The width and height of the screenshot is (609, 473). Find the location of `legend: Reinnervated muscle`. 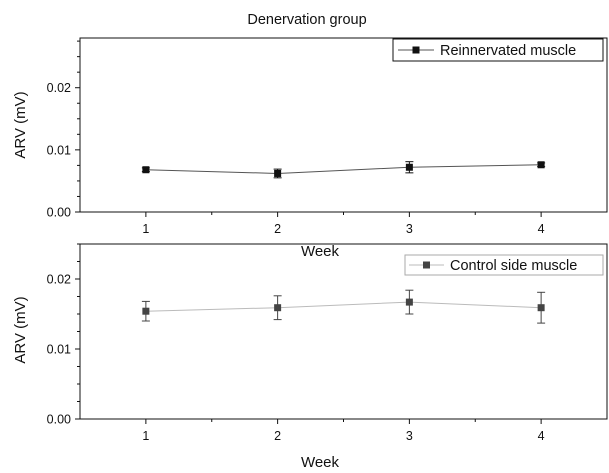

legend: Reinnervated muscle is located at coordinates (498, 50).